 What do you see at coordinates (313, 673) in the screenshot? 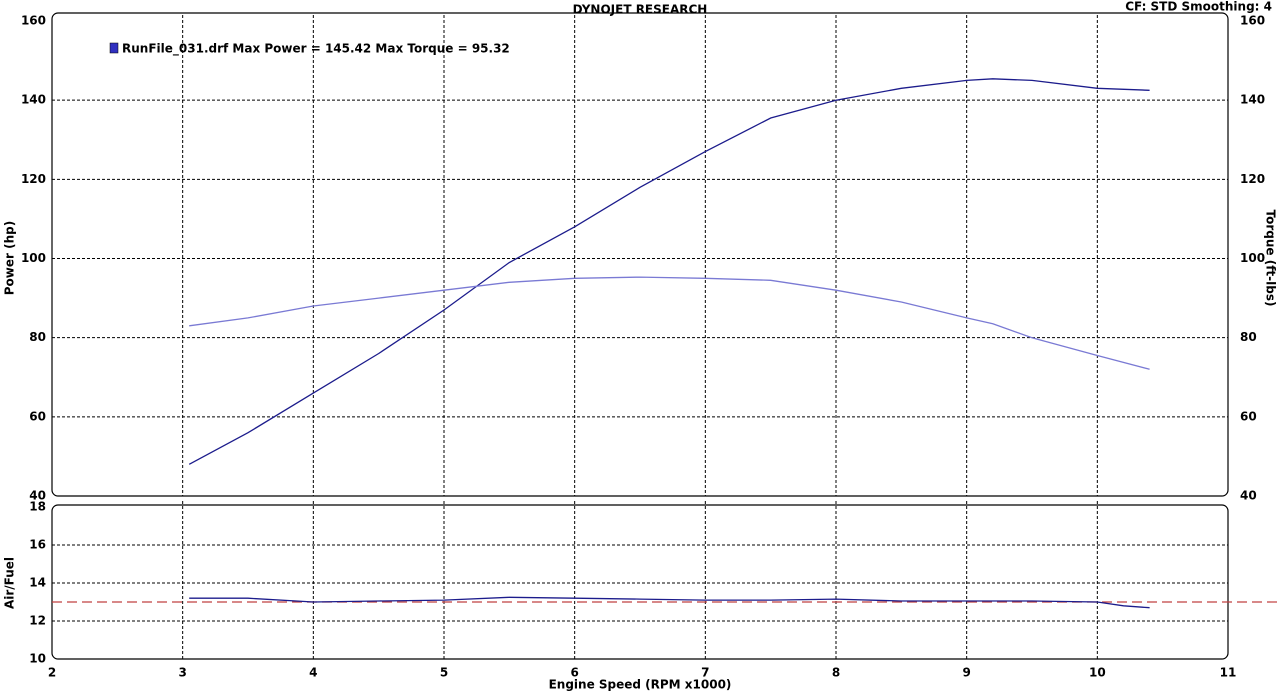
I see `x-tick-label: 4` at bounding box center [313, 673].